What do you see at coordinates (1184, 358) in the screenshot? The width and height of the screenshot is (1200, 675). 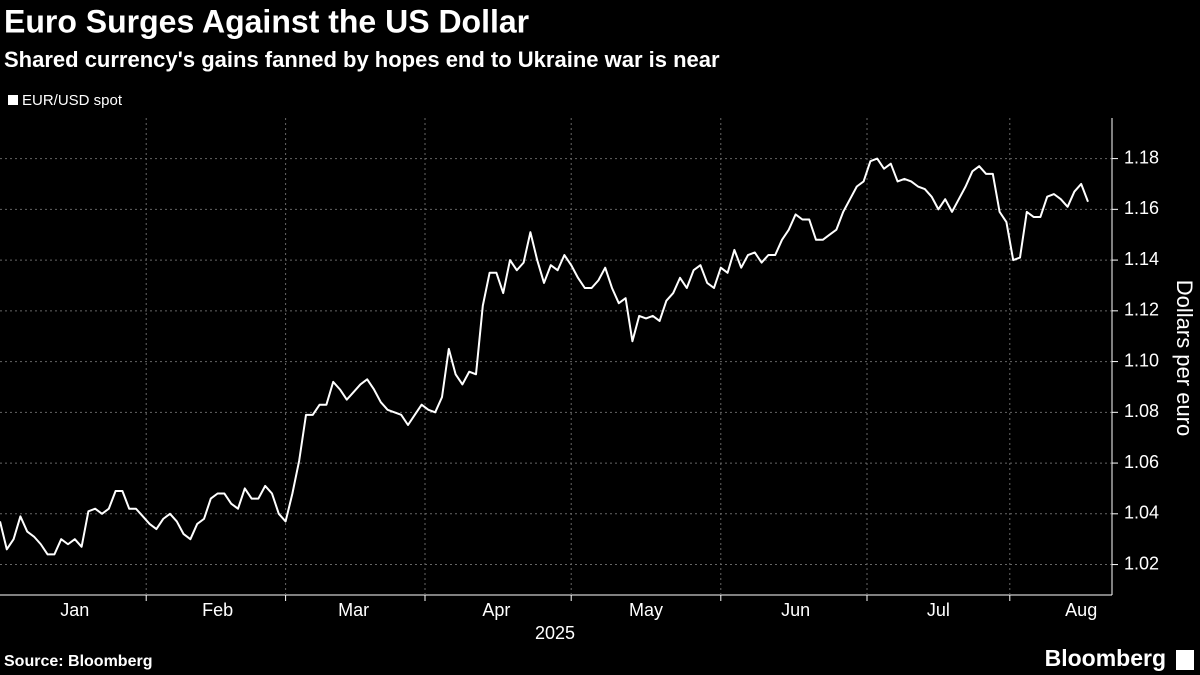 I see `y-axis-label: Dollars per euro` at bounding box center [1184, 358].